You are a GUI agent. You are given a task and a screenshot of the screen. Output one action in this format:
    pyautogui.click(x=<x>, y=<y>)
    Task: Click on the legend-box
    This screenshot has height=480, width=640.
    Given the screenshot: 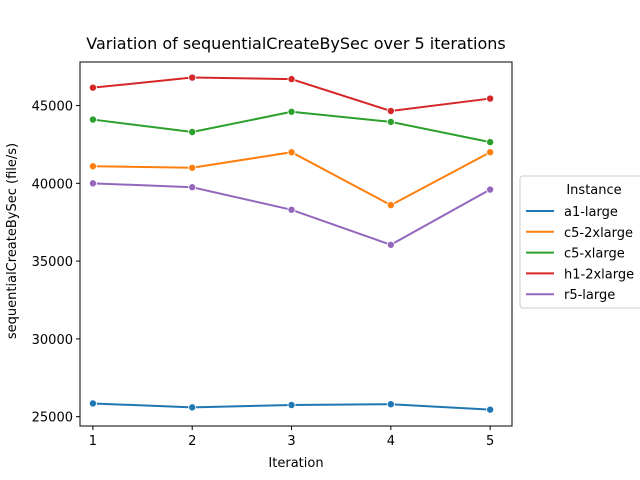 What is the action you would take?
    pyautogui.click(x=579, y=242)
    